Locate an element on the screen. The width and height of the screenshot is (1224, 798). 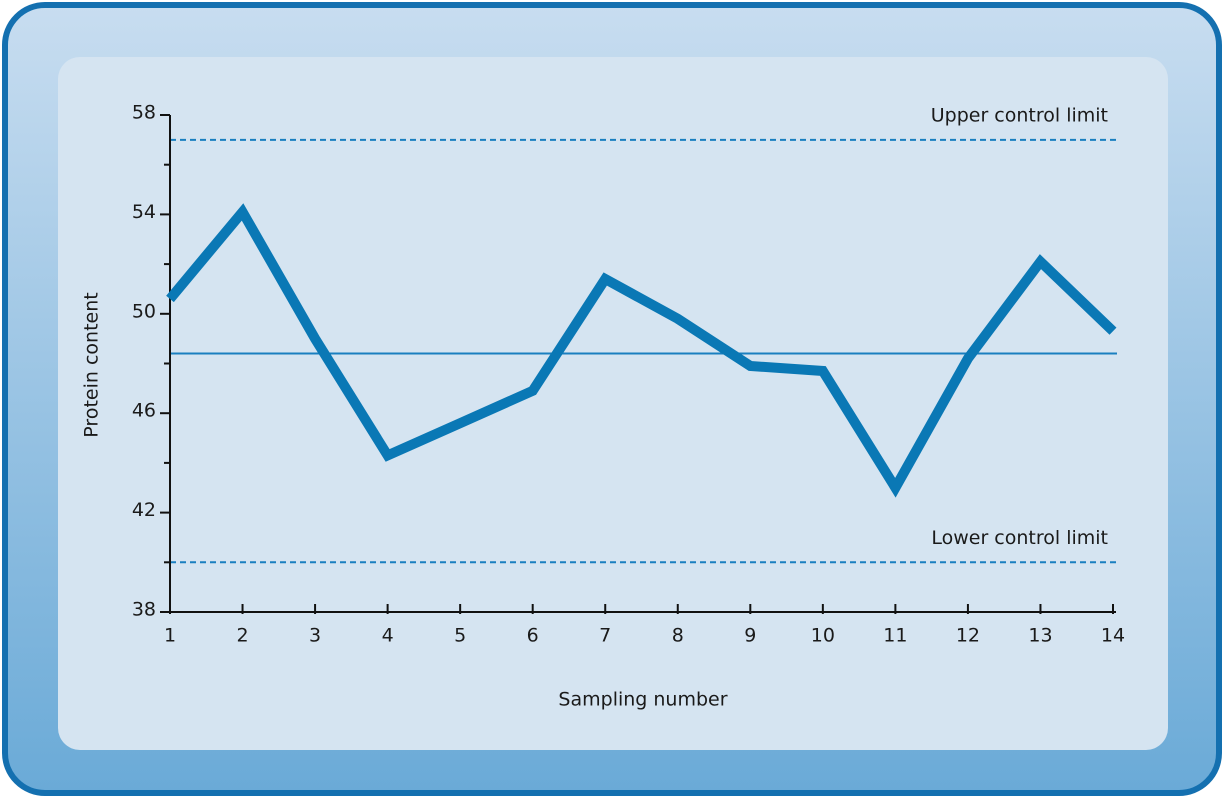
x-tick-label: 10 is located at coordinates (823, 636).